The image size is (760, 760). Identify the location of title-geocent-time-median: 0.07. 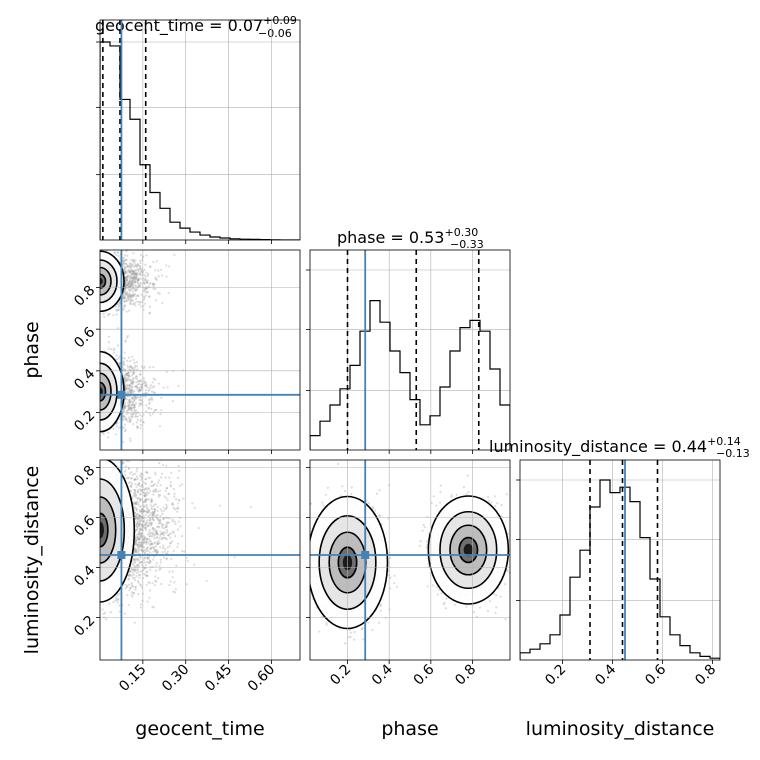
(246, 25).